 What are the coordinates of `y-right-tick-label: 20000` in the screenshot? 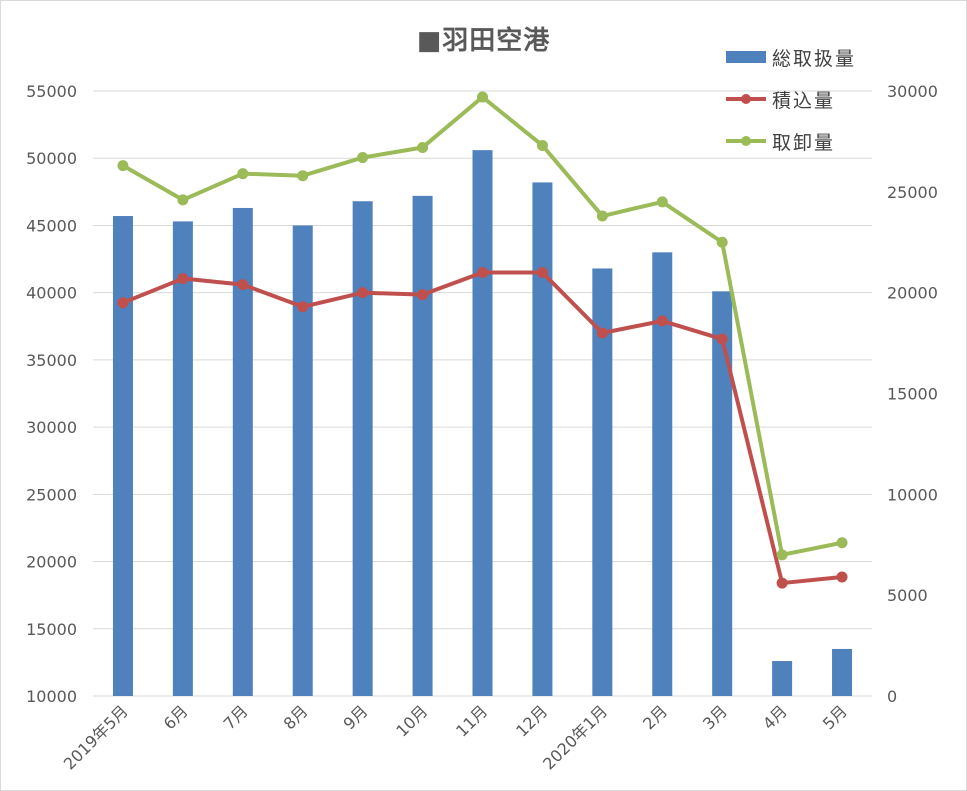 It's located at (912, 293).